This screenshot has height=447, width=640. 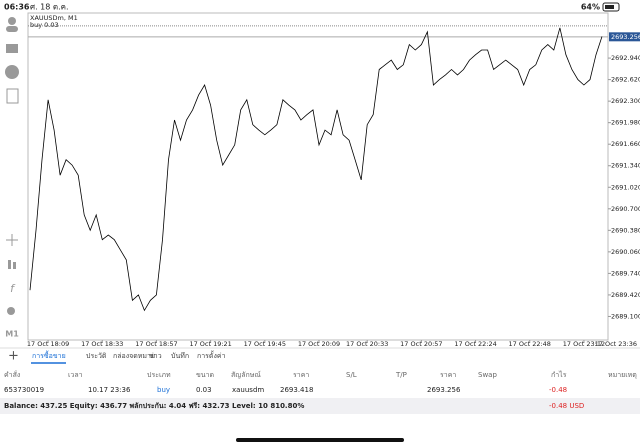 I want to click on battery-icon, so click(x=611, y=7).